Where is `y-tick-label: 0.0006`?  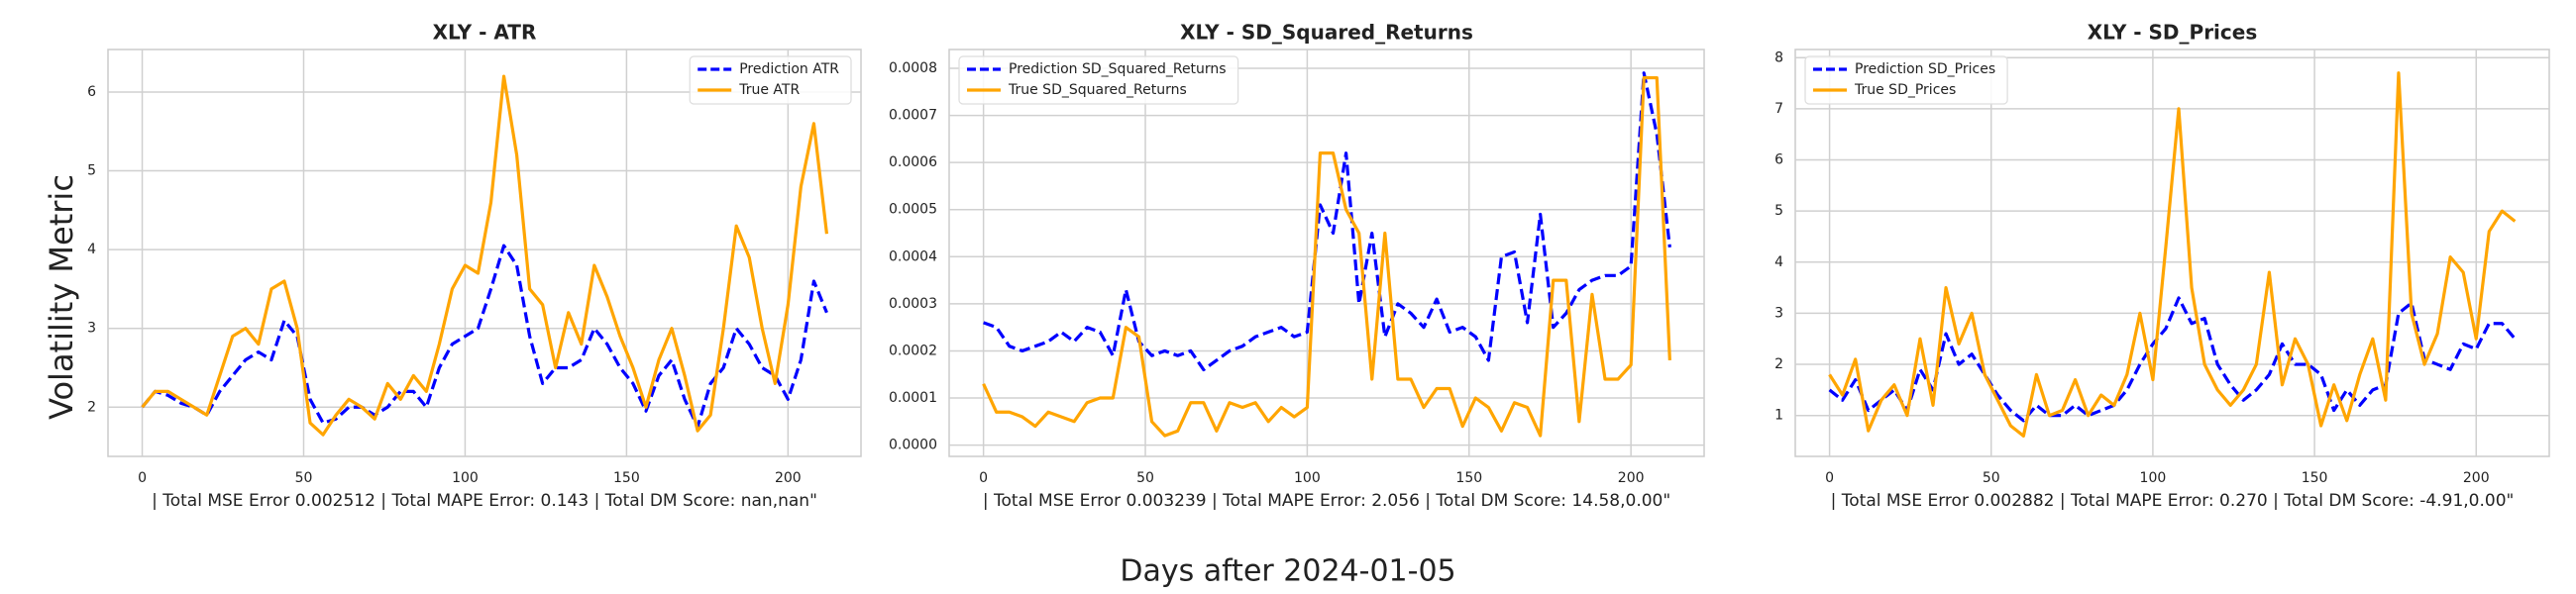 y-tick-label: 0.0006 is located at coordinates (913, 162).